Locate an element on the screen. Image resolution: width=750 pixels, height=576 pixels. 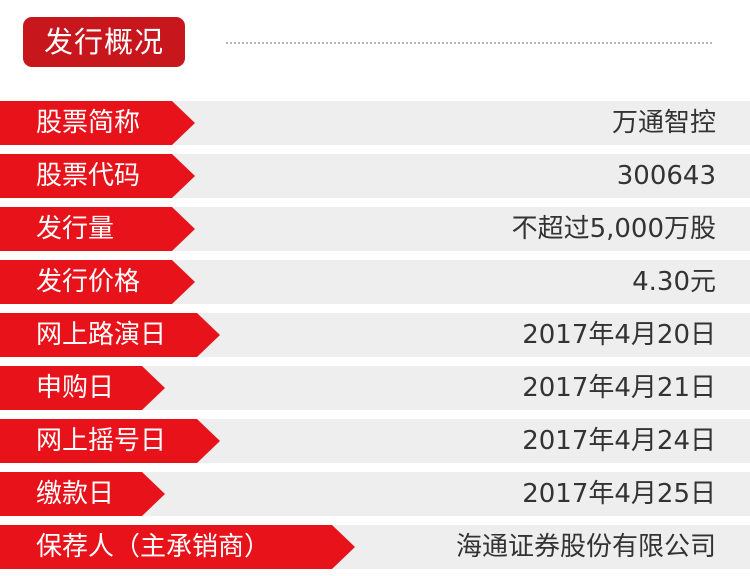
info-row-roadshow-date: 网上路演日 2017年4月20日 is located at coordinates (375, 335).